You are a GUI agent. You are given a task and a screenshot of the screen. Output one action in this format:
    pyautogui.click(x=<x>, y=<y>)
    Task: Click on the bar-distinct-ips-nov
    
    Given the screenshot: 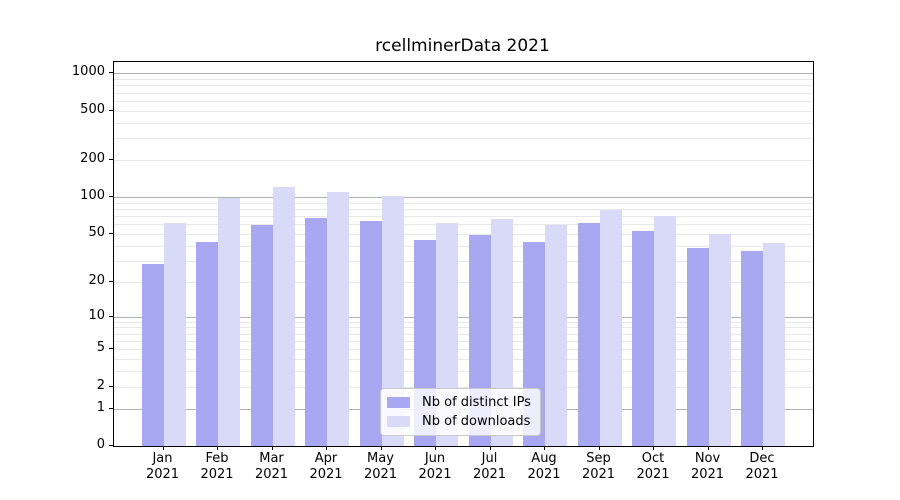 What is the action you would take?
    pyautogui.click(x=697, y=347)
    